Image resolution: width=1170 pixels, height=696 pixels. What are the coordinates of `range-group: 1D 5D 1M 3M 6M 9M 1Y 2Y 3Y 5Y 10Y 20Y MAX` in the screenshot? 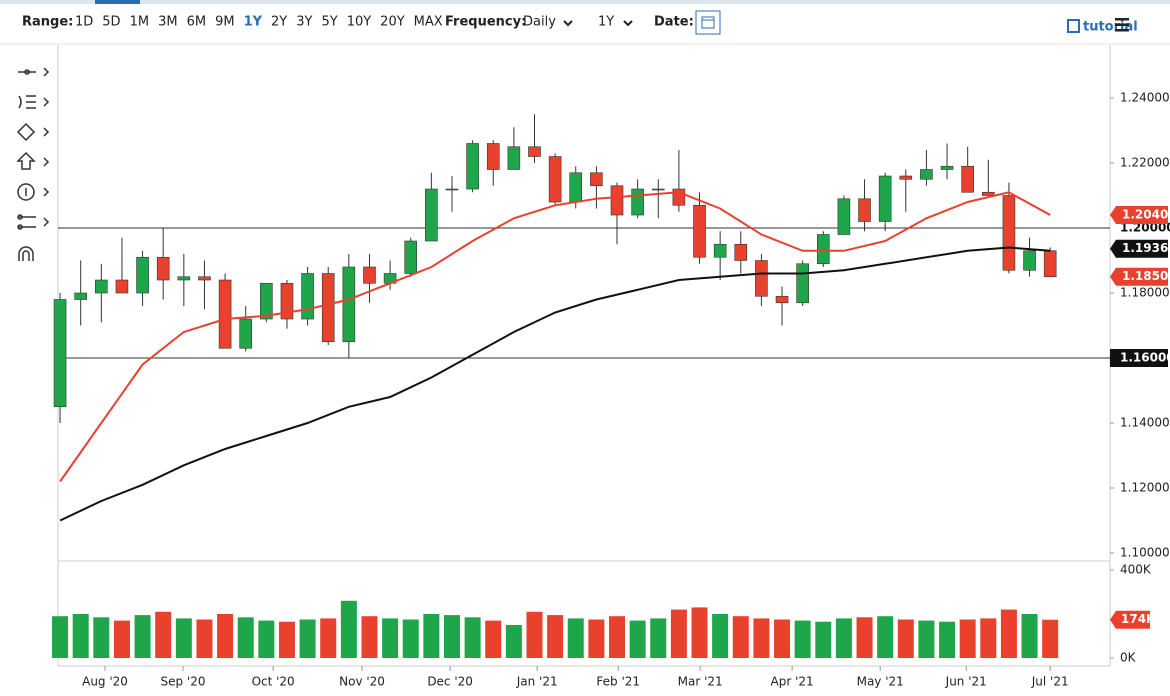 It's located at (259, 22).